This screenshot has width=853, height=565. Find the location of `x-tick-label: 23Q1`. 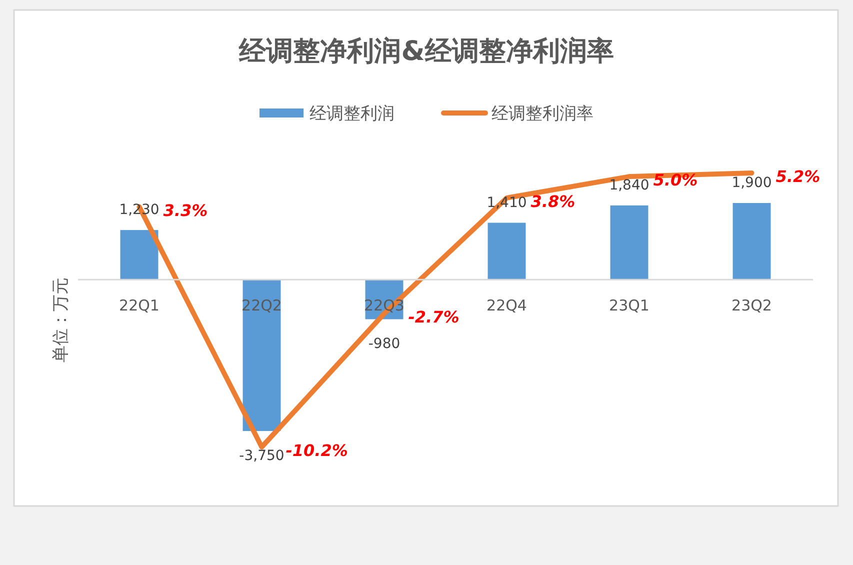

x-tick-label: 23Q1 is located at coordinates (629, 305).